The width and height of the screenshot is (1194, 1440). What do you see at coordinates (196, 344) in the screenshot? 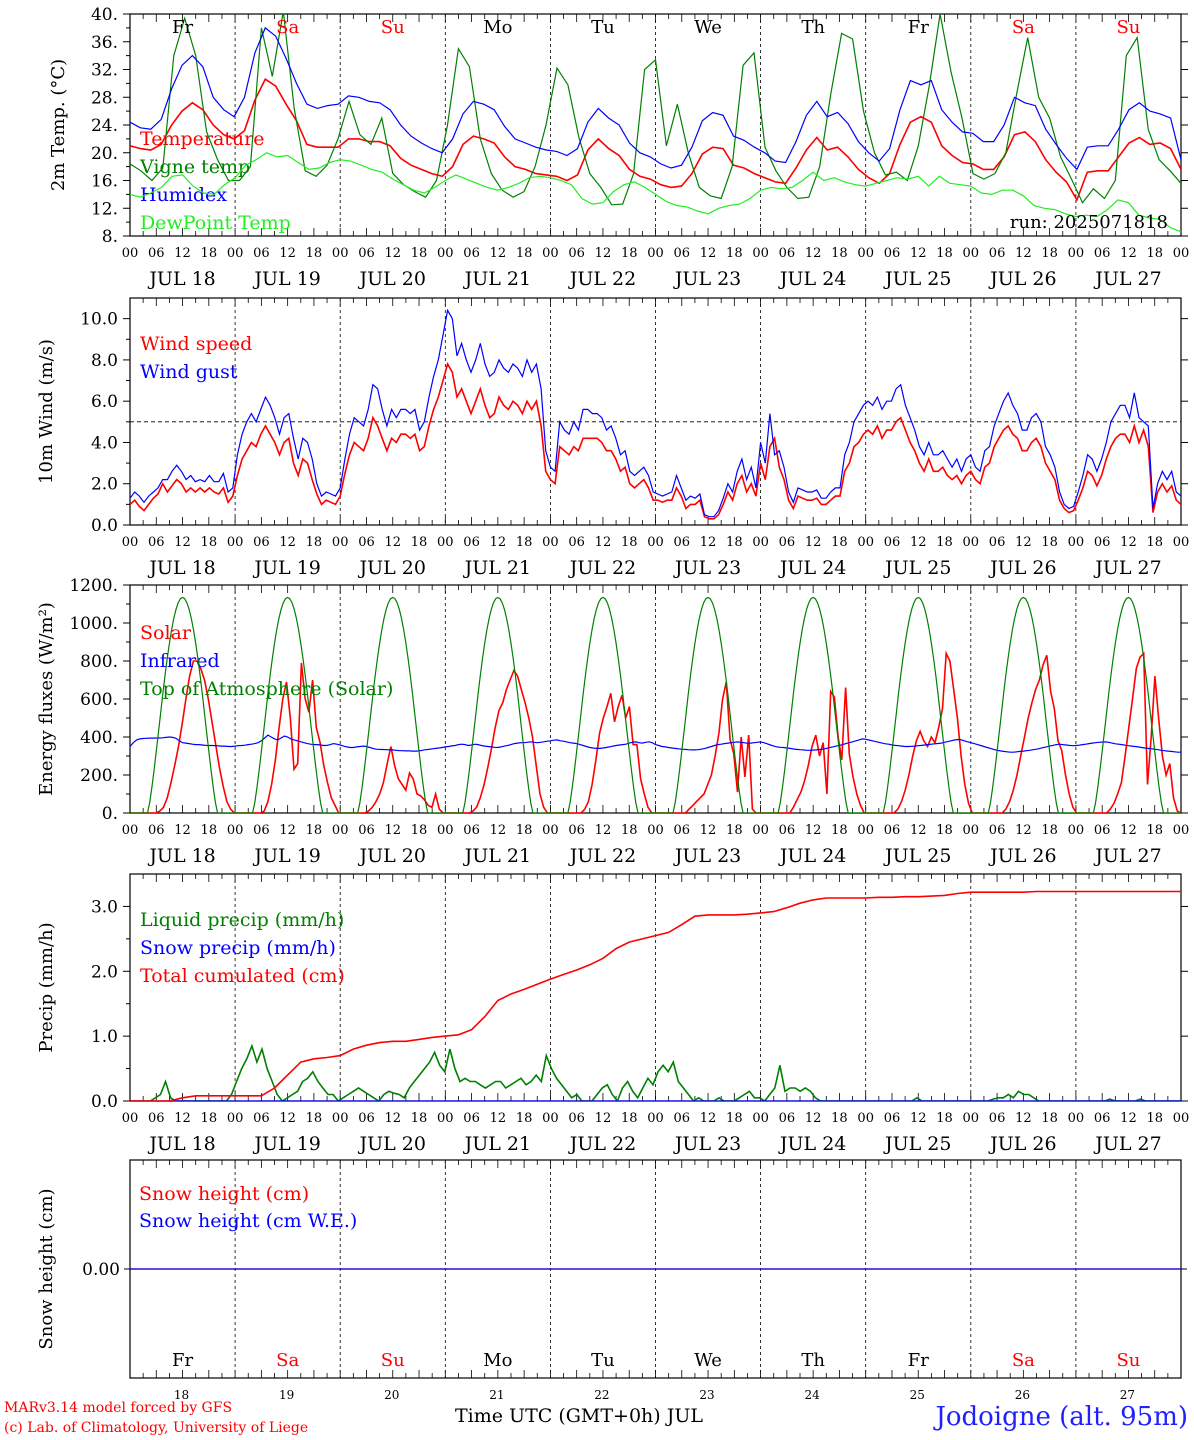
I see `legend-entry: Wind speed` at bounding box center [196, 344].